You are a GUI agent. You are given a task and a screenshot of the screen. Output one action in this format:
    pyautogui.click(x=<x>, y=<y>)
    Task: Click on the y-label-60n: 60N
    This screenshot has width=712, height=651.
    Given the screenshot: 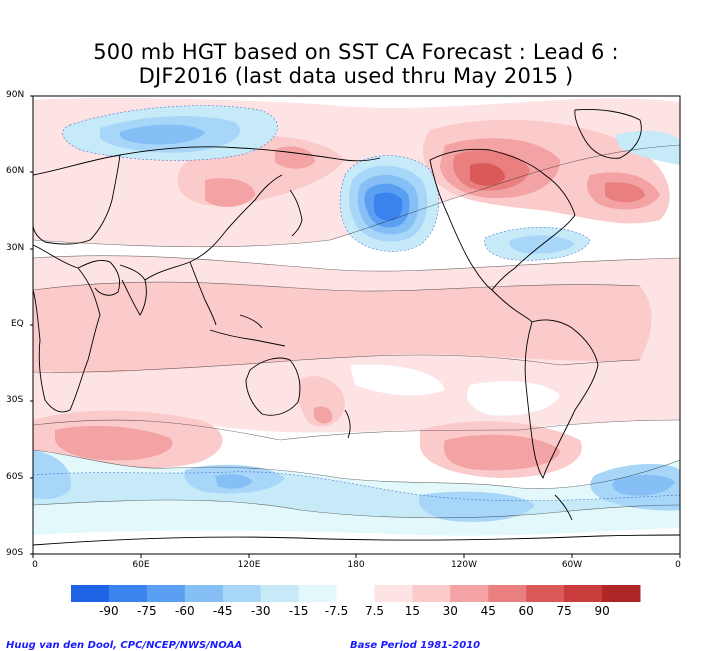 What is the action you would take?
    pyautogui.click(x=15, y=171)
    